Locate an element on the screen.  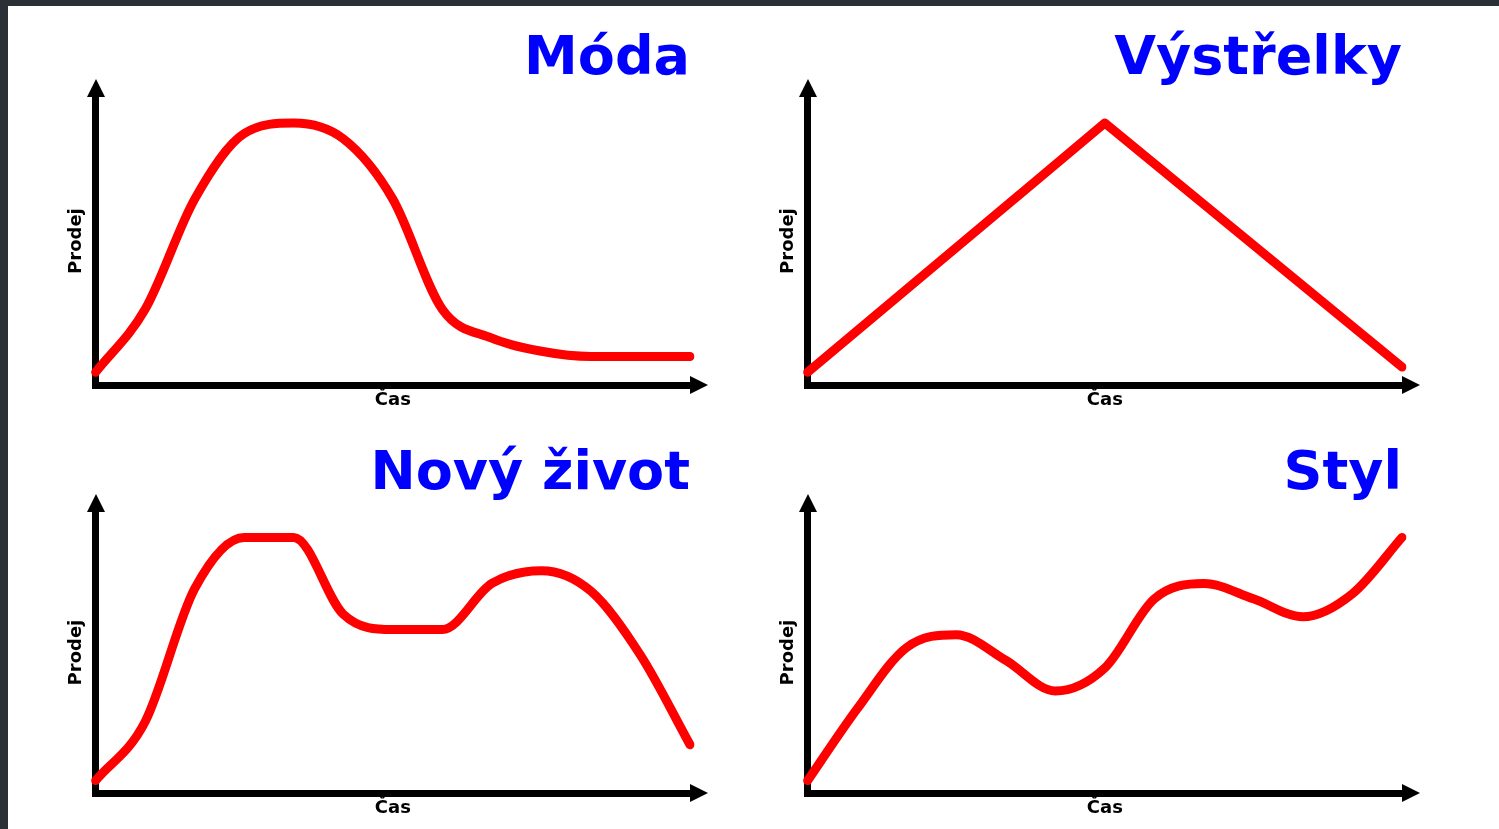
chart-title: Móda is located at coordinates (607, 56).